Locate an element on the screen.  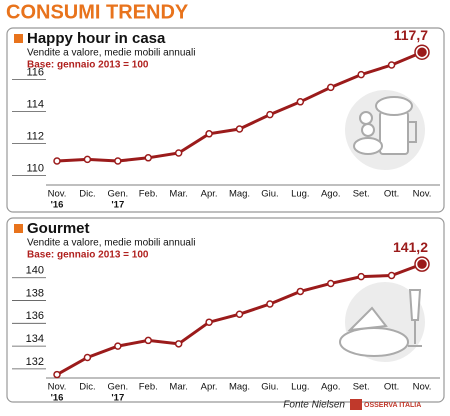
logo-text: OSSERVA ITALIA is located at coordinates (392, 405).